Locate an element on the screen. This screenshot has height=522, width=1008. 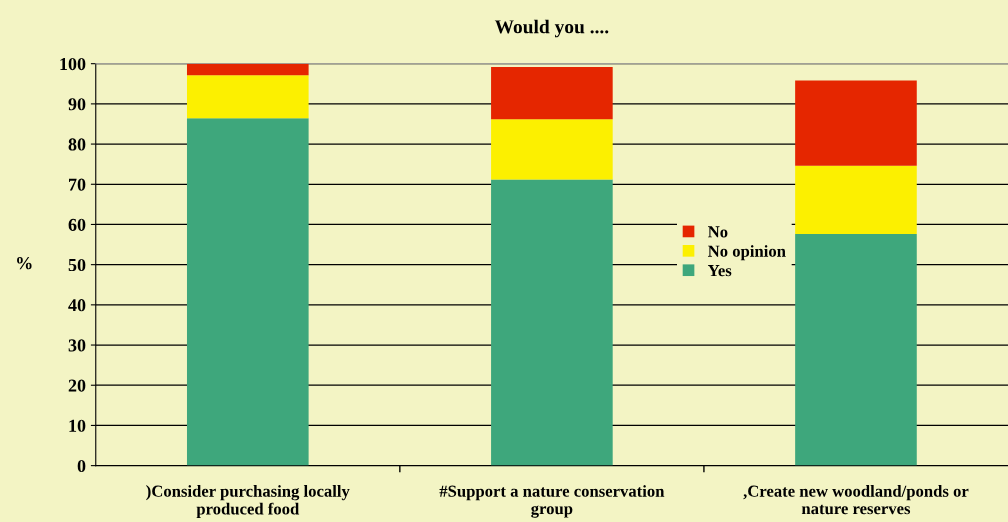
x-tick-label: ,Create new woodland/ponds or nature reserves is located at coordinates (856, 500).